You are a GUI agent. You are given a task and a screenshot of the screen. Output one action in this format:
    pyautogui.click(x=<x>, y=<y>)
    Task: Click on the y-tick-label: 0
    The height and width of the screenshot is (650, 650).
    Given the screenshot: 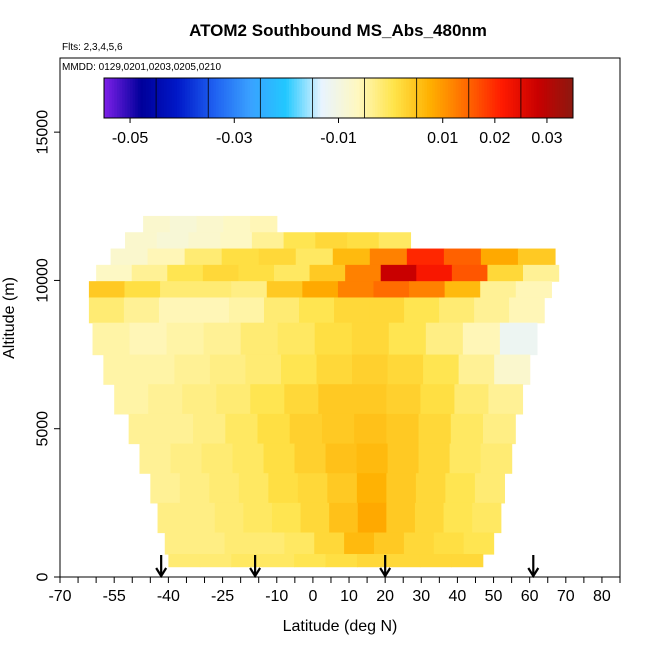 What is the action you would take?
    pyautogui.click(x=43, y=576)
    